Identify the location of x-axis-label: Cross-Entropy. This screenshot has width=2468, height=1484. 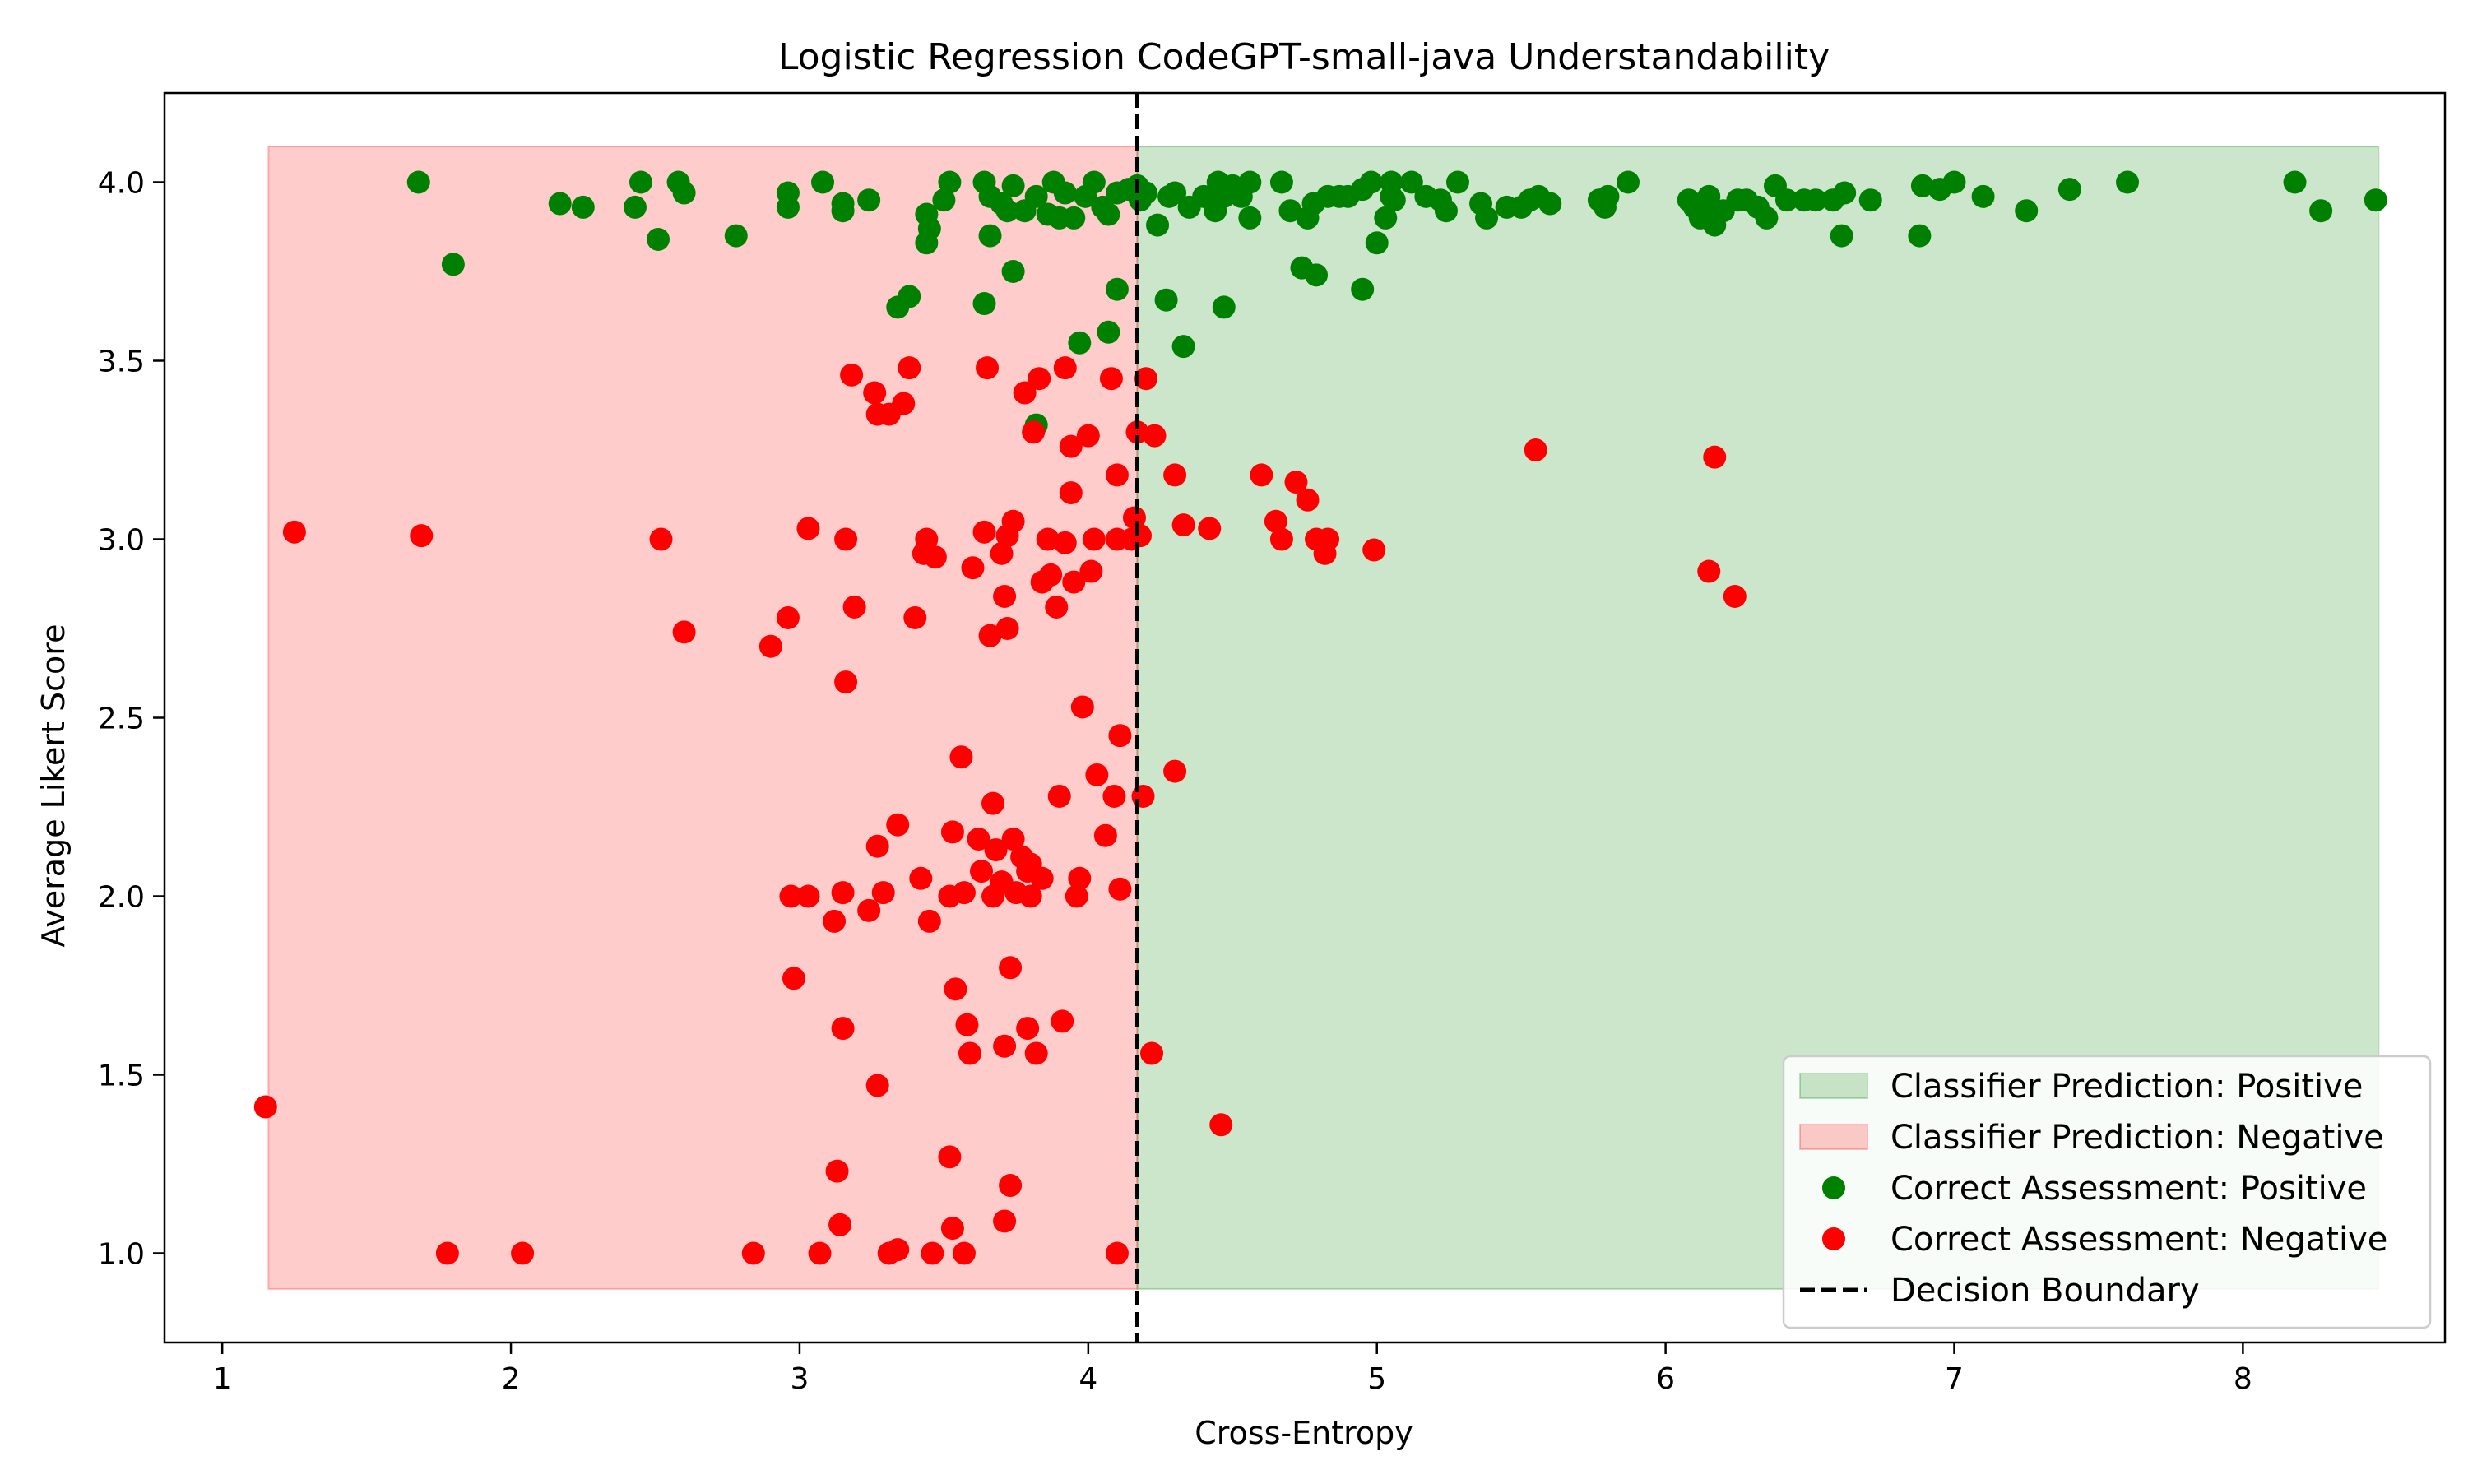
(1304, 1433).